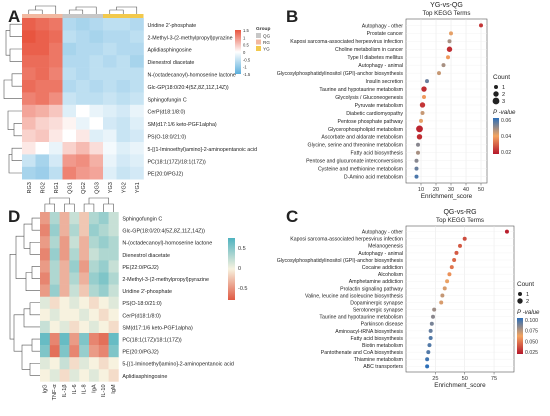 Image resolution: width=550 pixels, height=416 pixels. Describe the element at coordinates (138, 187) in the screenshot. I see `heatmap-column-label: YG1` at that location.